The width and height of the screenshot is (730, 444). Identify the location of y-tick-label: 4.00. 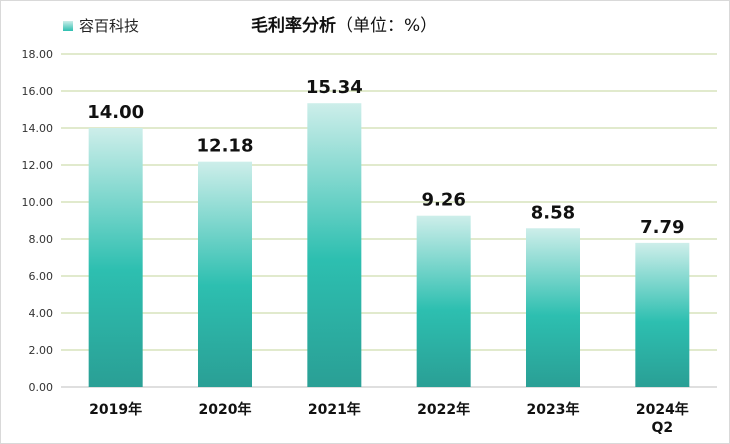
(41, 313).